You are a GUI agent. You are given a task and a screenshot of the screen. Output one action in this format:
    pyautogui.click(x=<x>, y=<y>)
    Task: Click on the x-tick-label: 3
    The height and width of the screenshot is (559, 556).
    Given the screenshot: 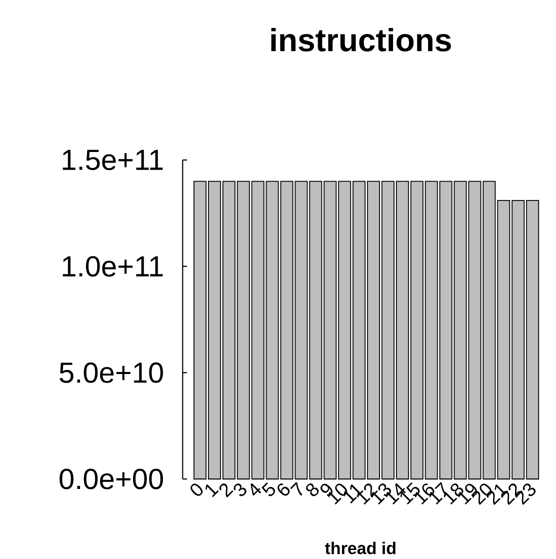 What is the action you would take?
    pyautogui.click(x=240, y=490)
    